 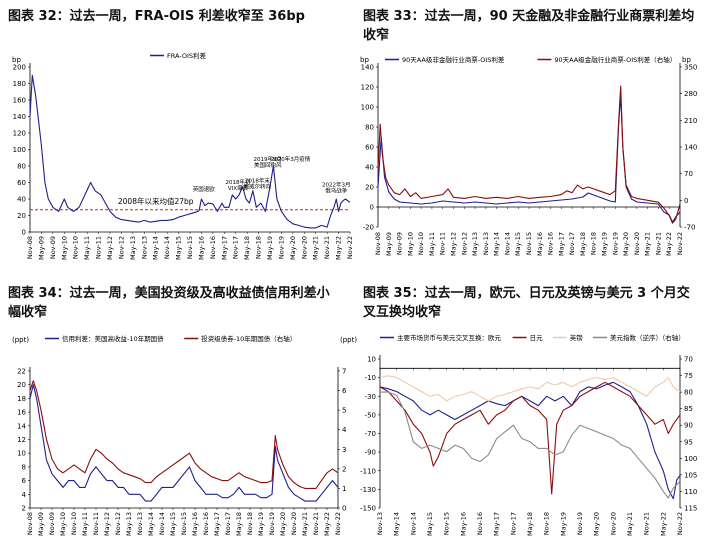 What do you see at coordinates (518, 244) in the screenshot?
I see `c1-xtick-label-13: May-15` at bounding box center [518, 244].